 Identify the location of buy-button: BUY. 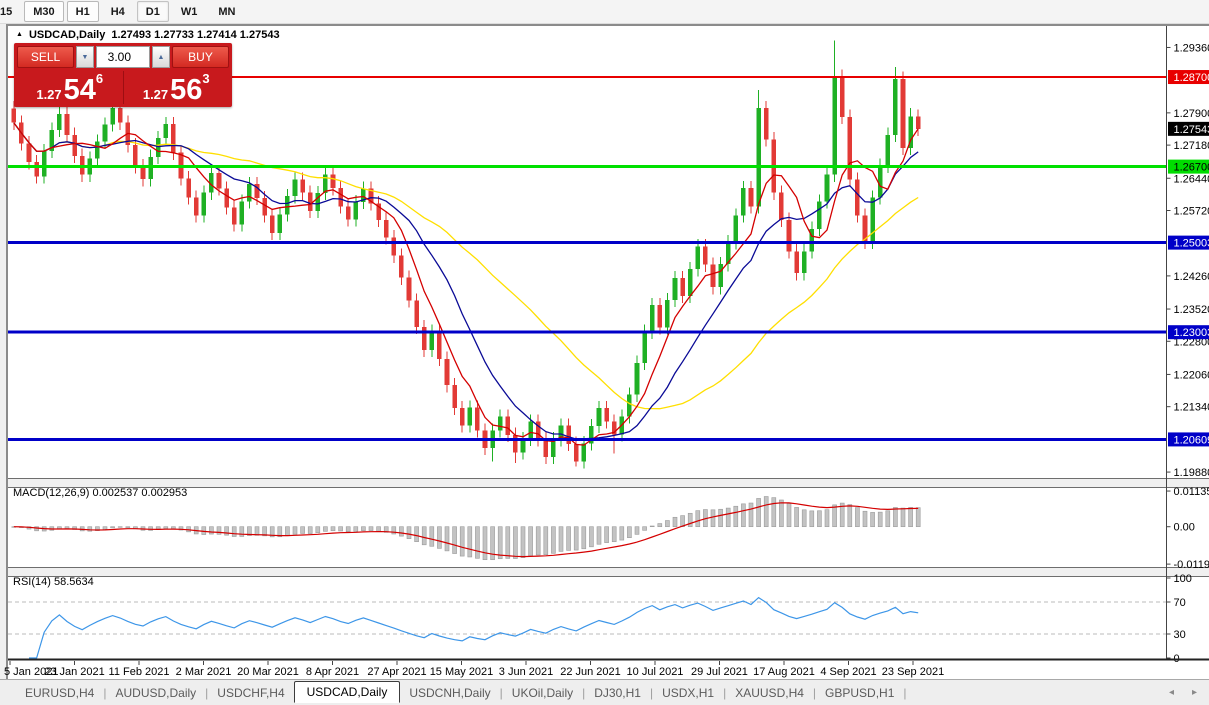
(200, 57).